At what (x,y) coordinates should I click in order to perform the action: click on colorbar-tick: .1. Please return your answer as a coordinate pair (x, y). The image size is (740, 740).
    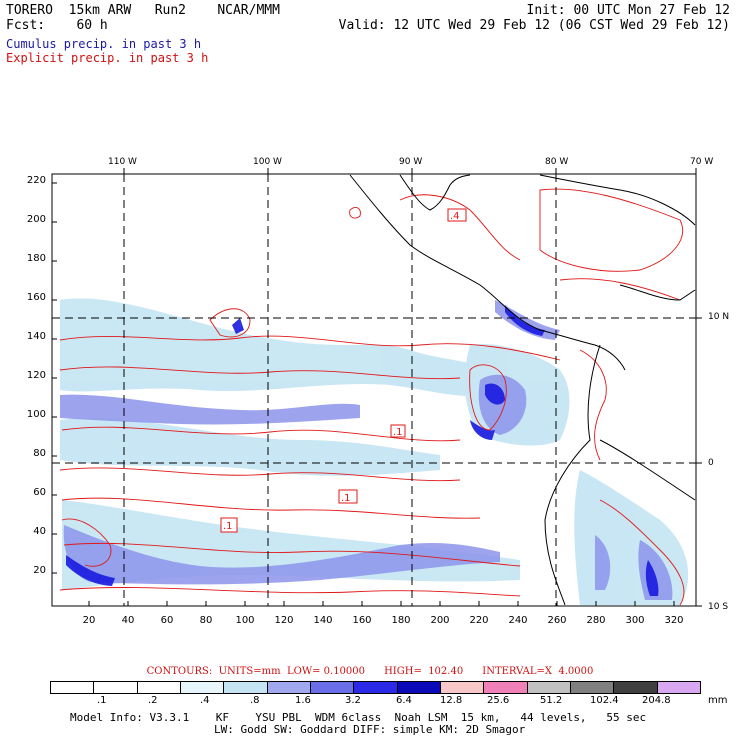
    Looking at the image, I should click on (102, 700).